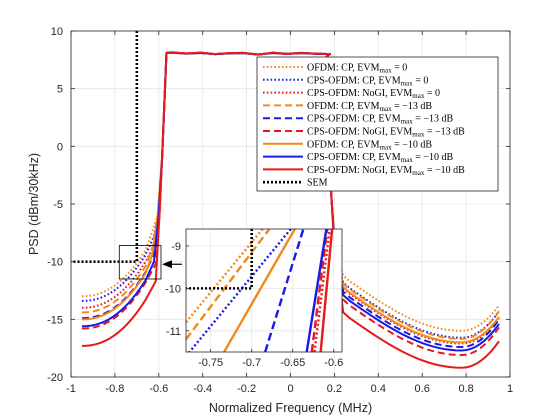 The image size is (560, 420). I want to click on inset-x-tick-label: -0.7, so click(251, 363).